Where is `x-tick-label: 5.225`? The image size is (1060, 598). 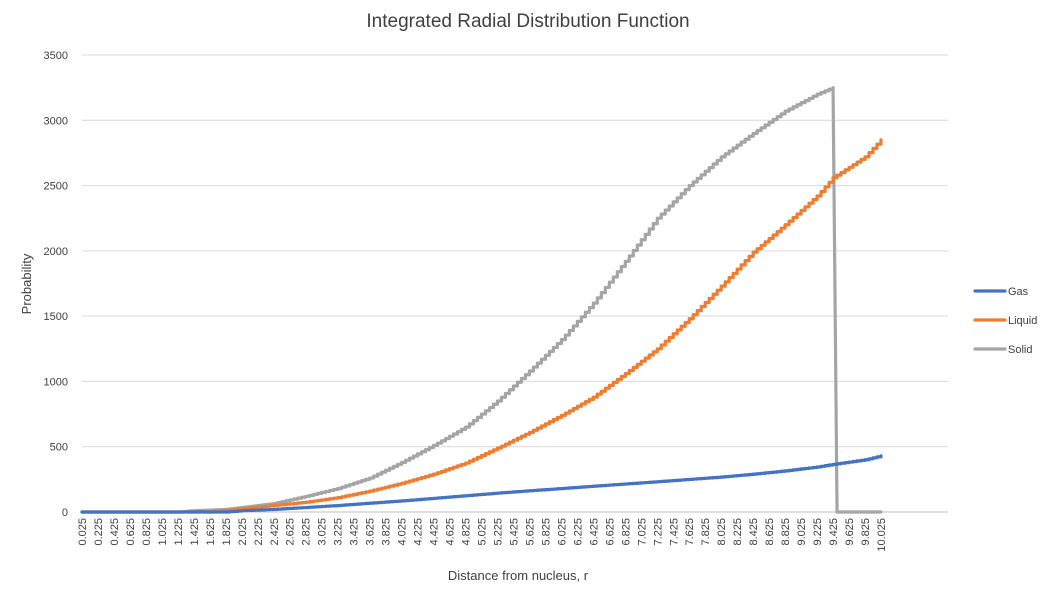
x-tick-label: 5.225 is located at coordinates (498, 532).